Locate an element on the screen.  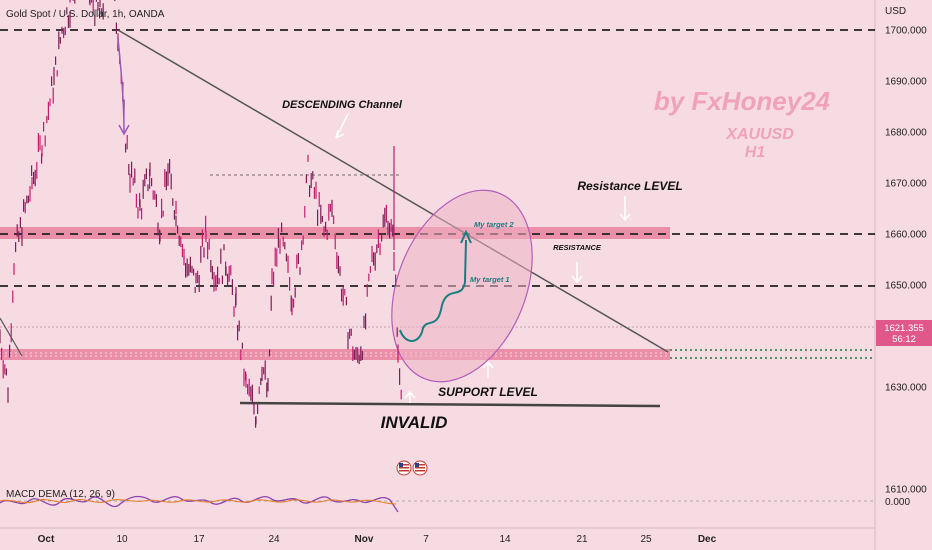
x-tick-label: 14 is located at coordinates (505, 539).